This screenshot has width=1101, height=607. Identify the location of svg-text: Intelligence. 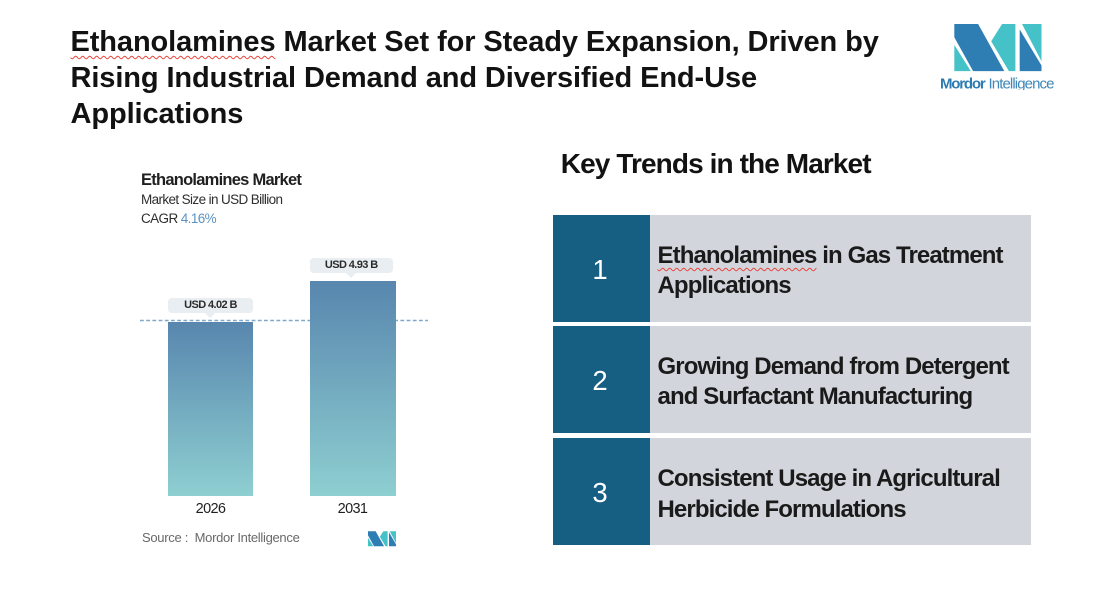
(1022, 83).